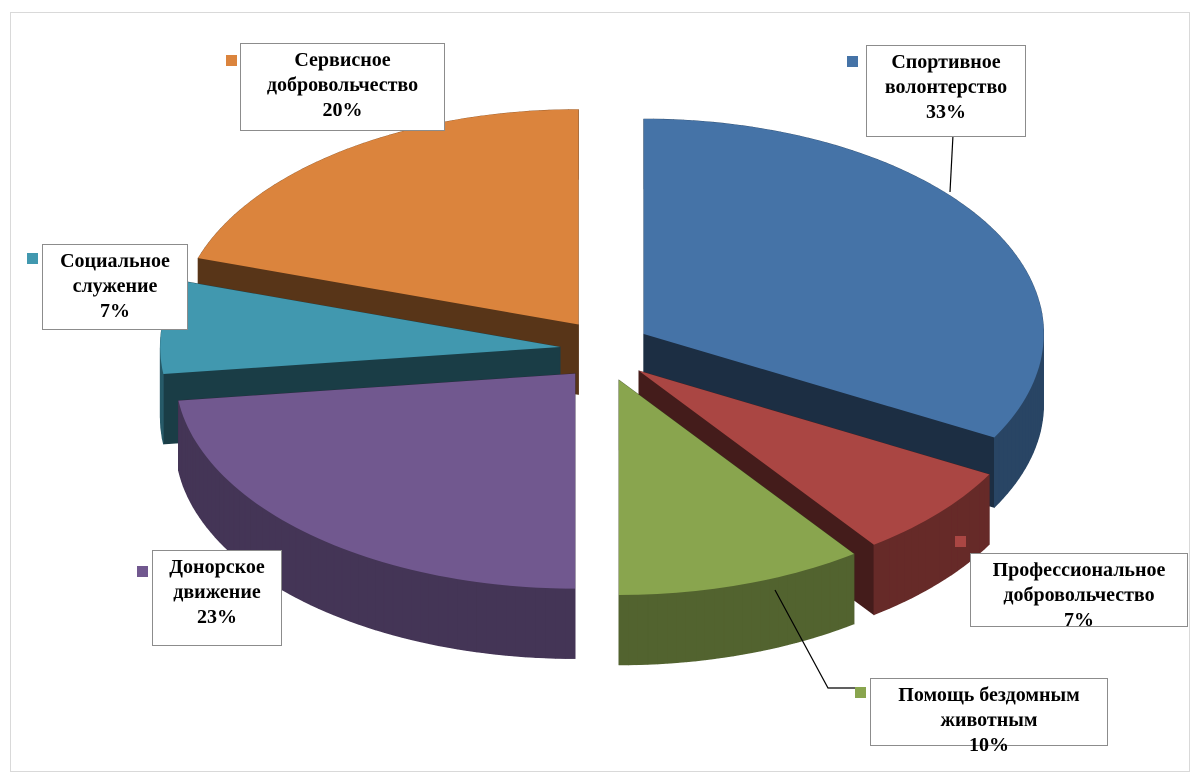 This screenshot has width=1191, height=772. Describe the element at coordinates (946, 75) in the screenshot. I see `category-label: Спортивное волонтерство` at that location.